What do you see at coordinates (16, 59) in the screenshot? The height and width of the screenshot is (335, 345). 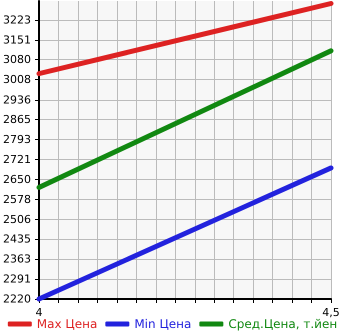 I see `y-tick-label: 3080` at bounding box center [16, 59].